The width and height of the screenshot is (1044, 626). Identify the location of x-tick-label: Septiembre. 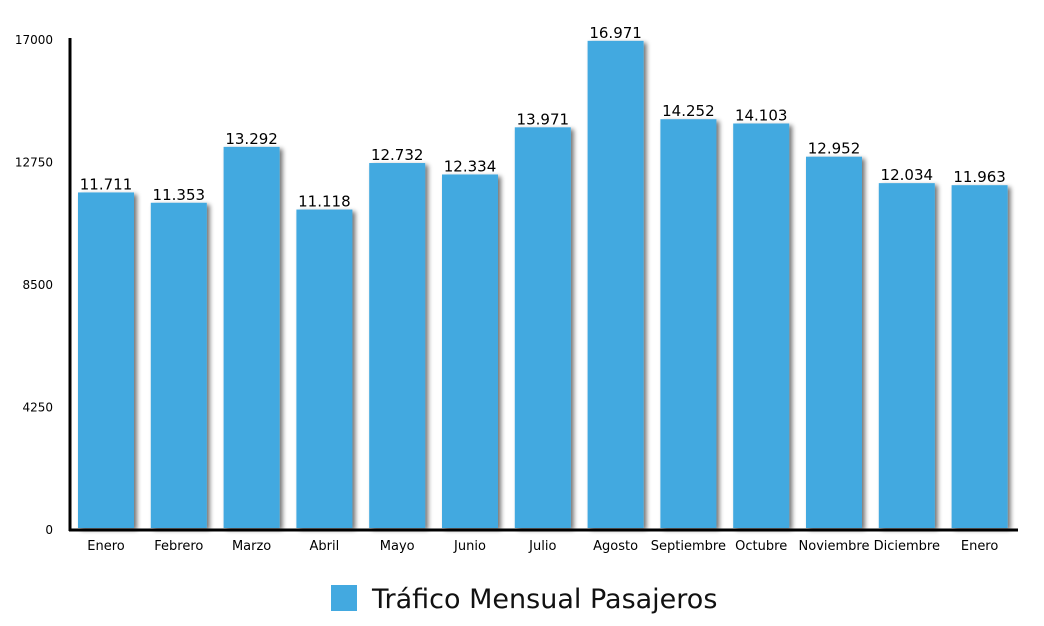
(688, 546).